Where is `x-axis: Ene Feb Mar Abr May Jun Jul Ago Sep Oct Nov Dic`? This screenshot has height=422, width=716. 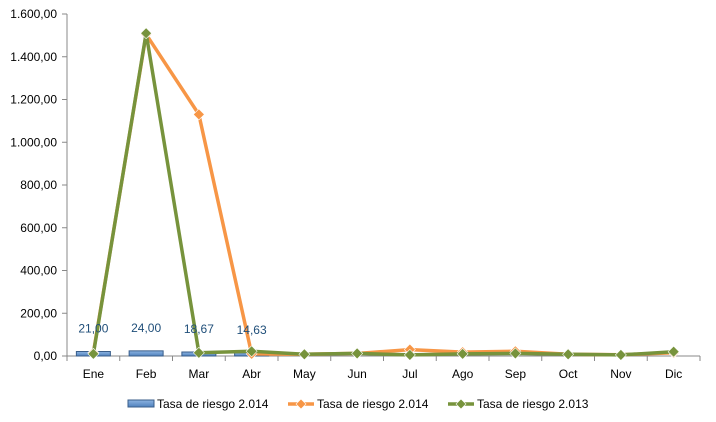
x-axis: Ene Feb Mar Abr May Jun Jul Ago Sep Oct Nov Dic is located at coordinates (383, 368).